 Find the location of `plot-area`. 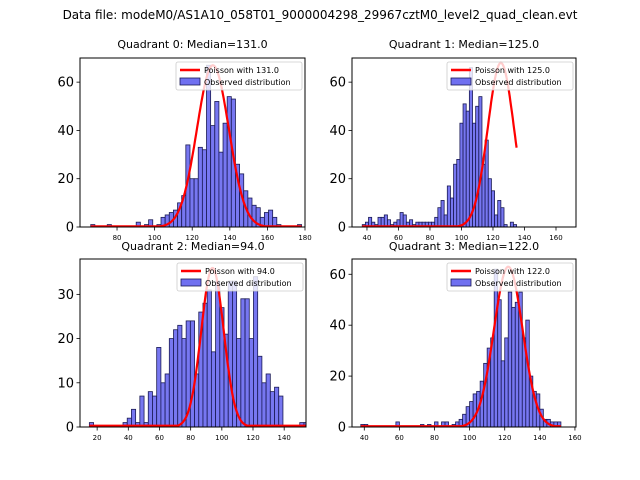

plot-area is located at coordinates (197, 346).